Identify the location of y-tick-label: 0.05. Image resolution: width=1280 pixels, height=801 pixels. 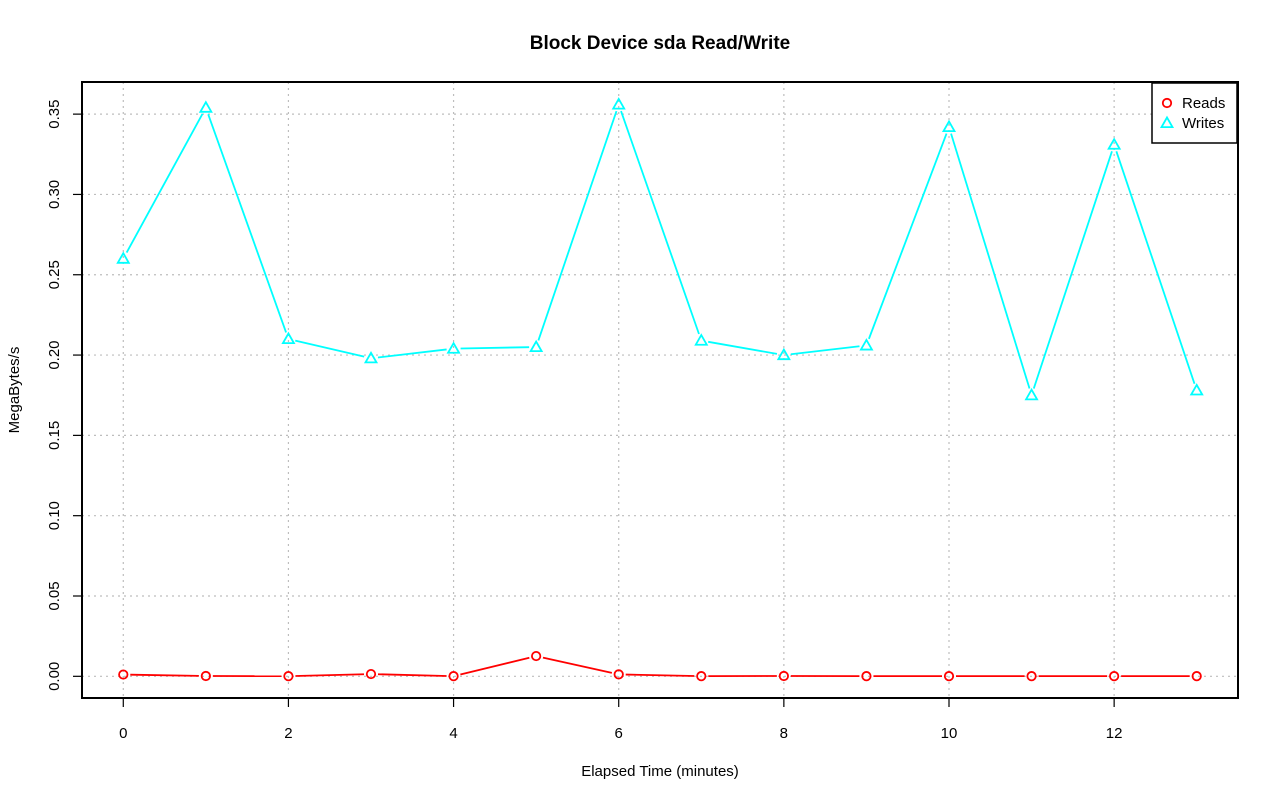
(54, 595).